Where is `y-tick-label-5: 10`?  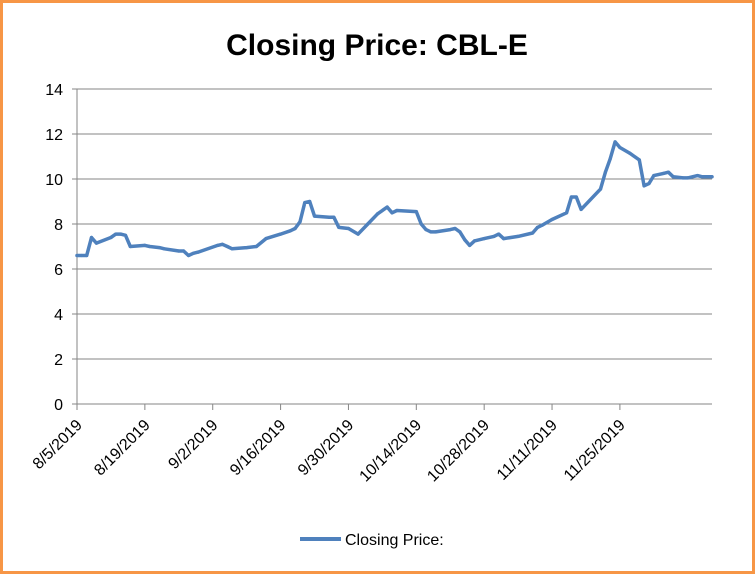
y-tick-label-5: 10 is located at coordinates (54, 180).